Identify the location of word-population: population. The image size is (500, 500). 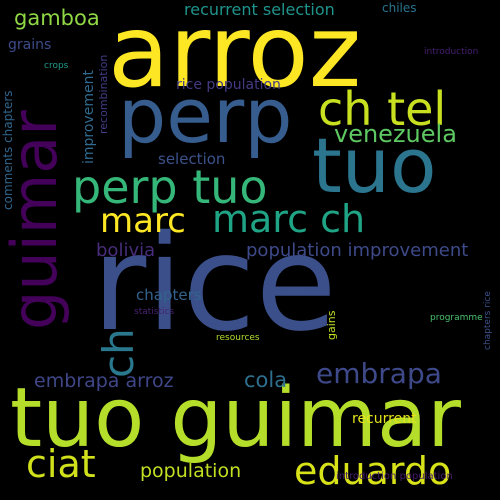
(191, 471).